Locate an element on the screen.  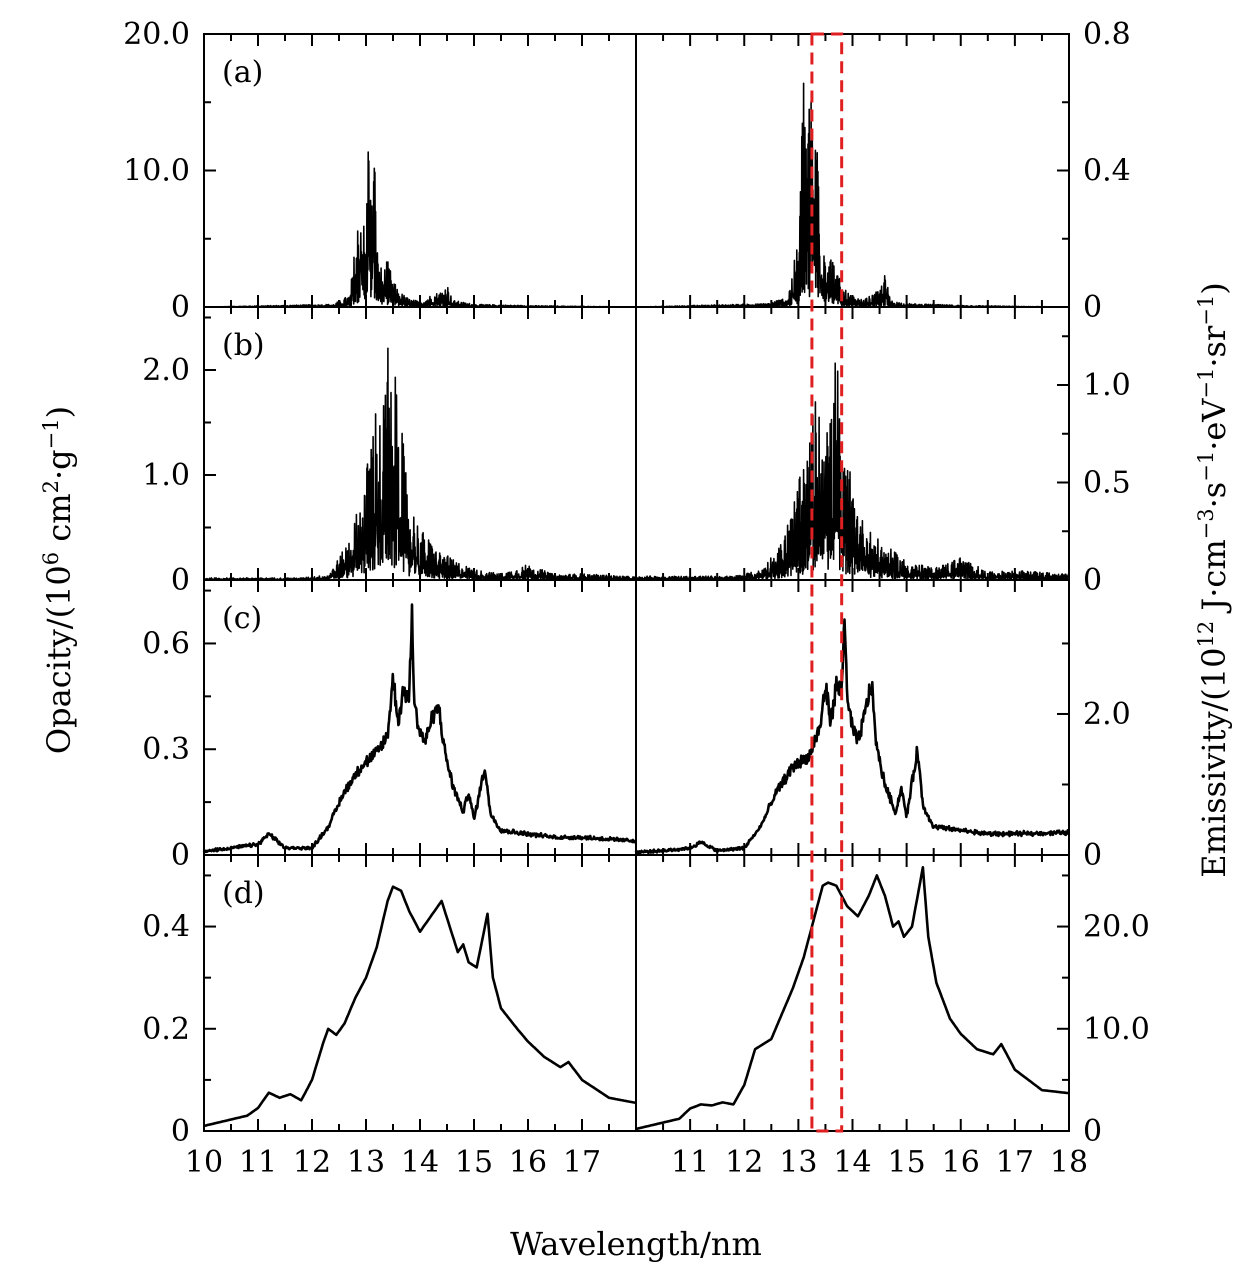
y-tick-label-left: 2.0 is located at coordinates (166, 370).